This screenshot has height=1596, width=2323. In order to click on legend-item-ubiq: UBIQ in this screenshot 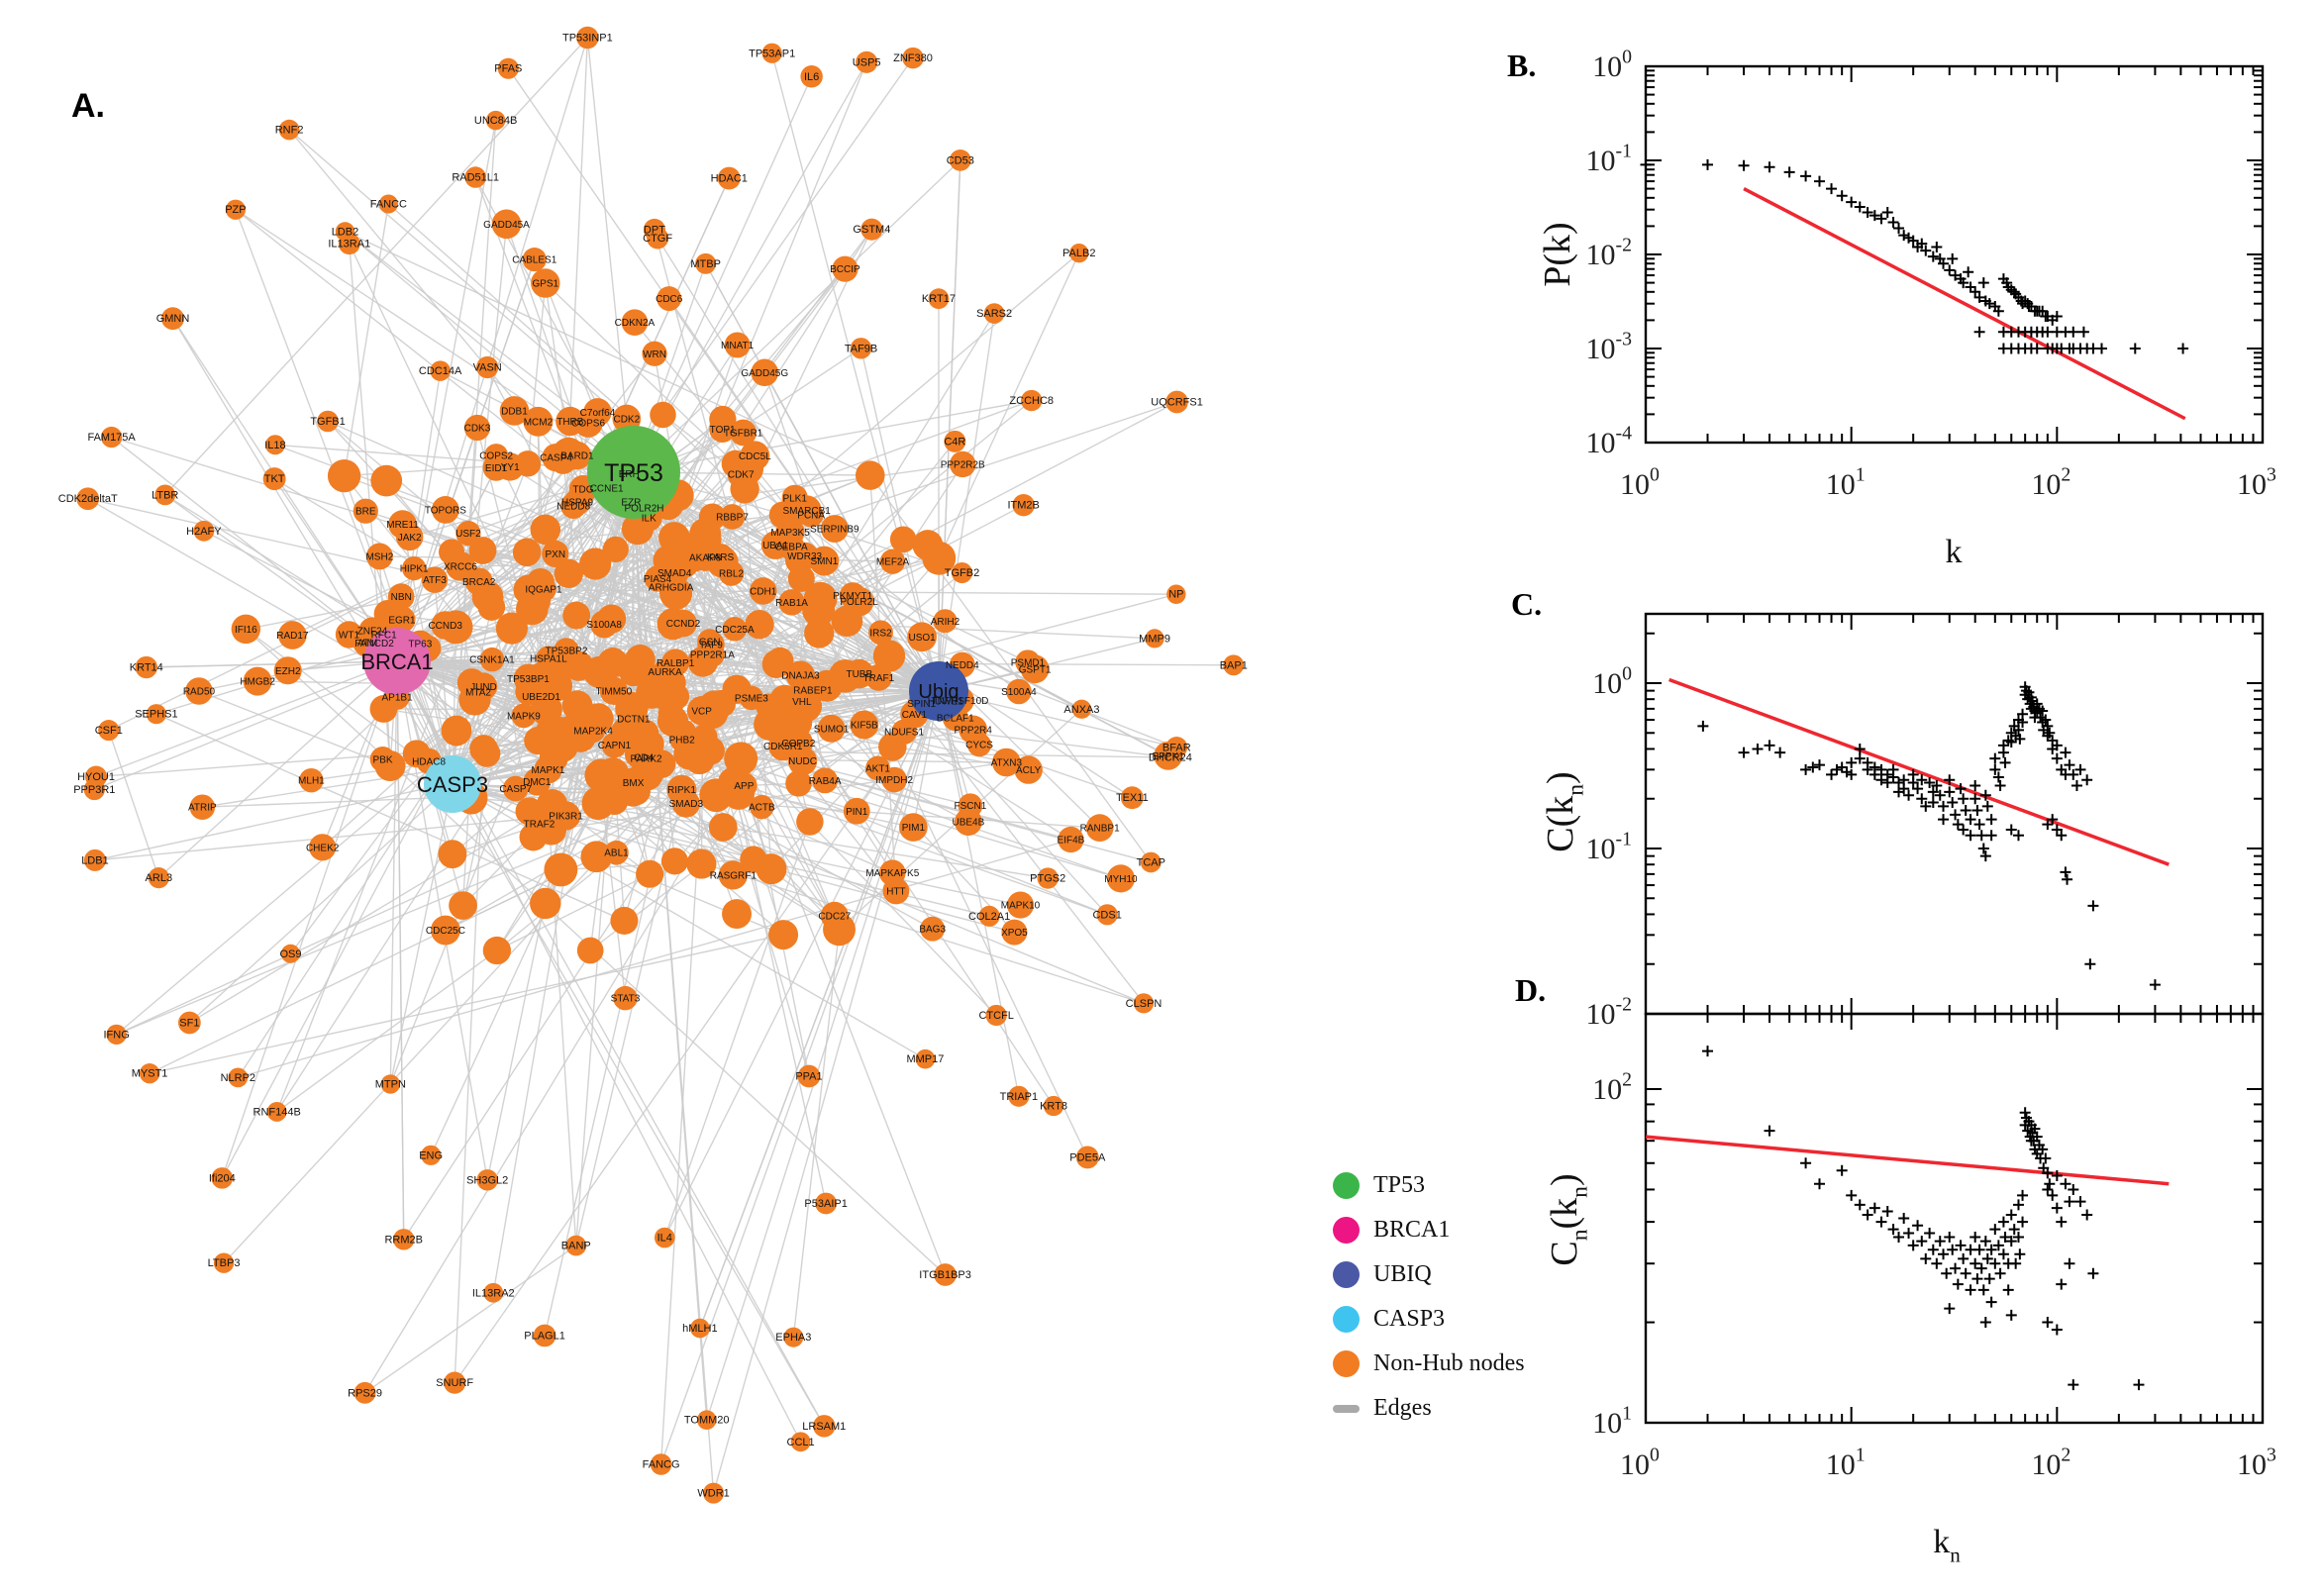, I will do `click(1429, 1274)`.